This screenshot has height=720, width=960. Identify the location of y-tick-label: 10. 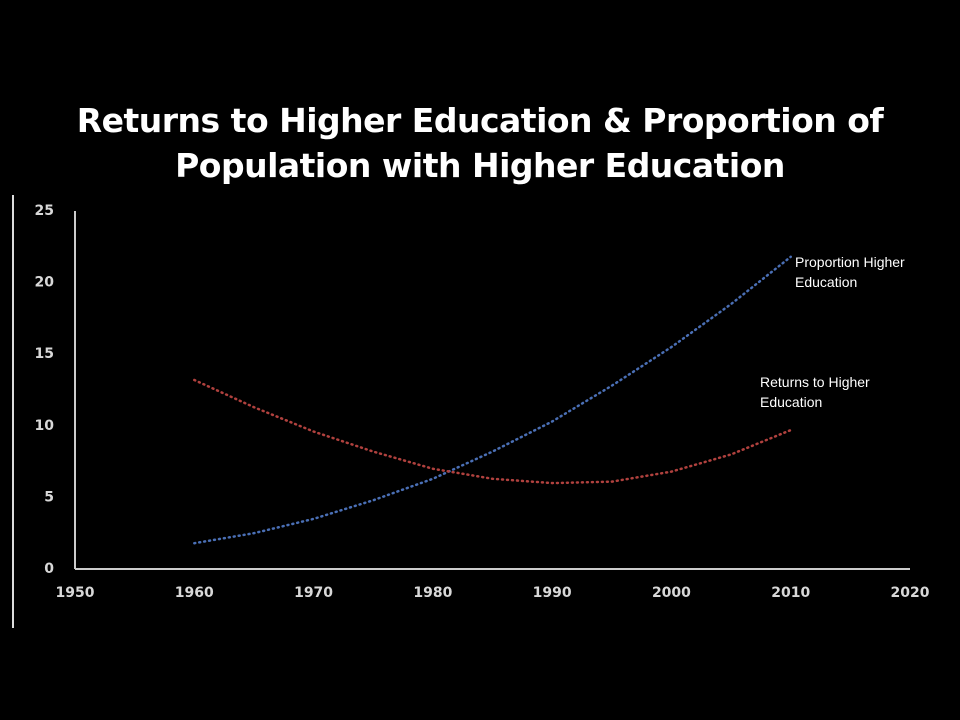
(45, 426).